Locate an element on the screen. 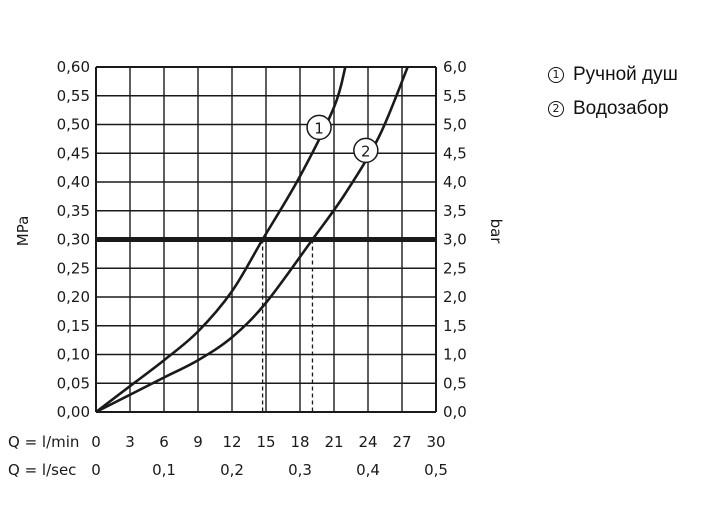 The image size is (725, 517). series-marker-label-2: 2 is located at coordinates (366, 151).